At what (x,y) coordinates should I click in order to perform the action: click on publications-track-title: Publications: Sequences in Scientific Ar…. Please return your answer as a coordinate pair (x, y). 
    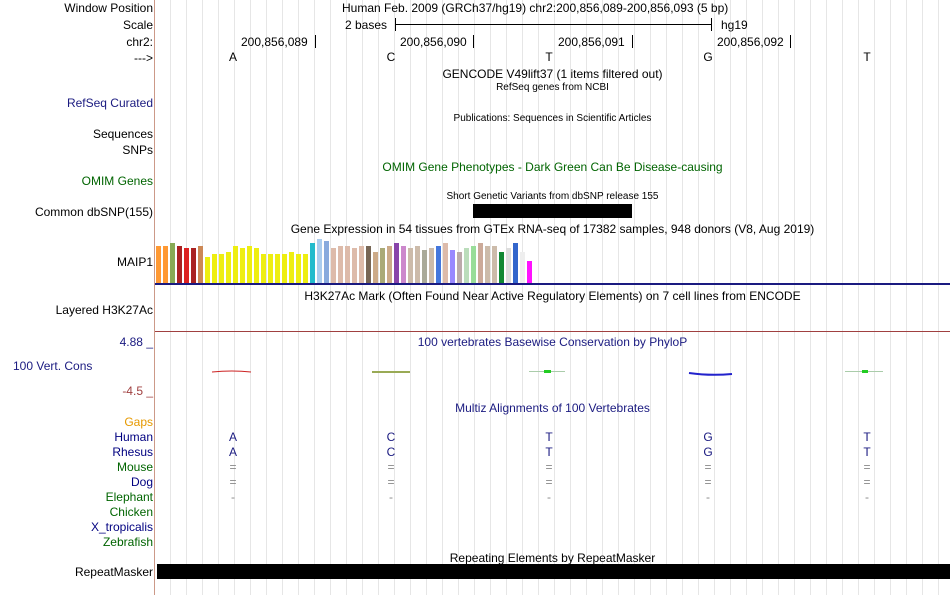
    Looking at the image, I should click on (552, 118).